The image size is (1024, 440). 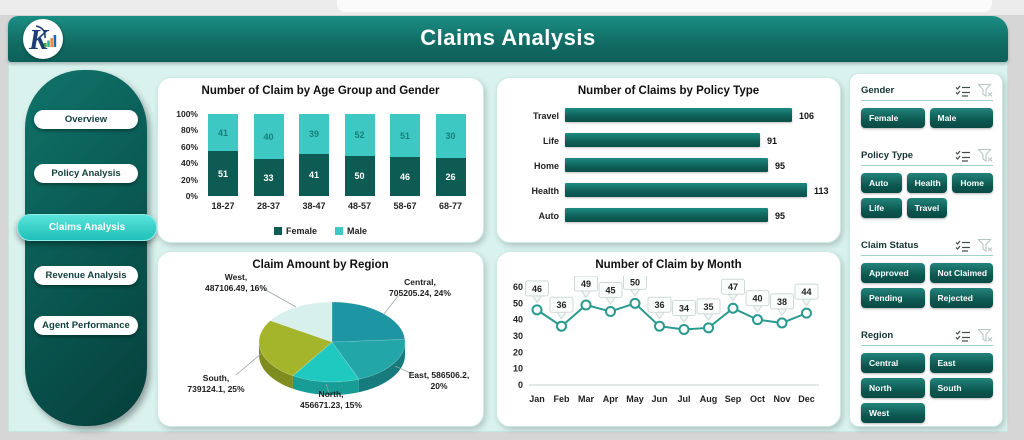 I want to click on point-jul, so click(x=684, y=329).